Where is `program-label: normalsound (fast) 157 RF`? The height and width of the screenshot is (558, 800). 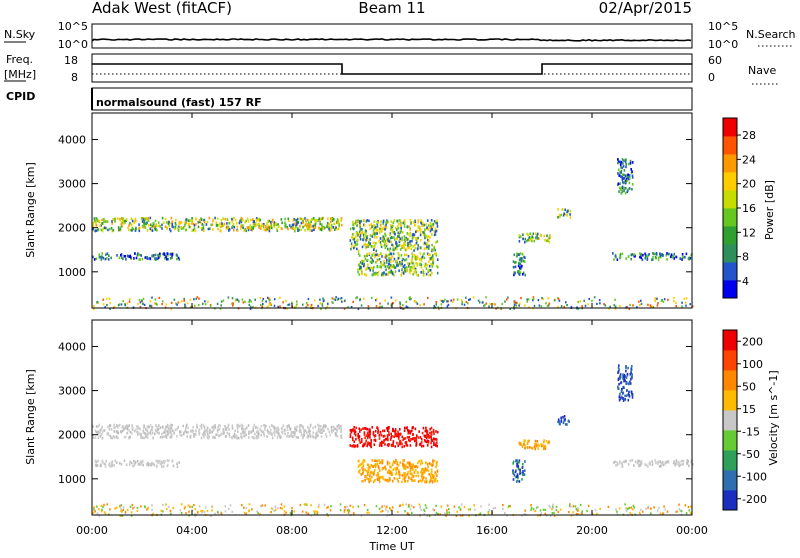 program-label: normalsound (fast) 157 RF is located at coordinates (179, 102).